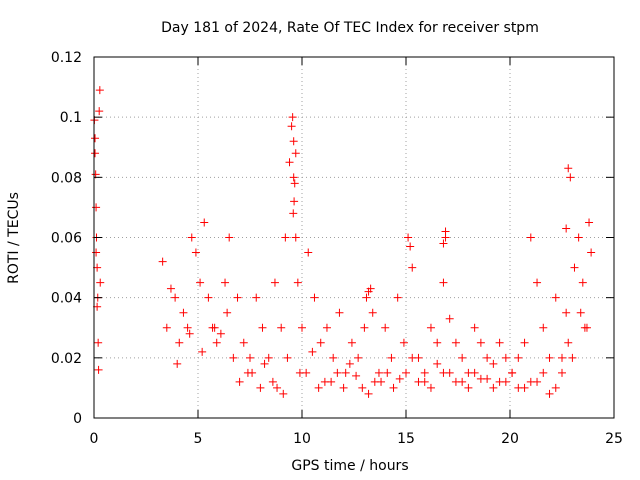 The height and width of the screenshot is (480, 640). What do you see at coordinates (71, 118) in the screenshot?
I see `y-tick-label: 0.1` at bounding box center [71, 118].